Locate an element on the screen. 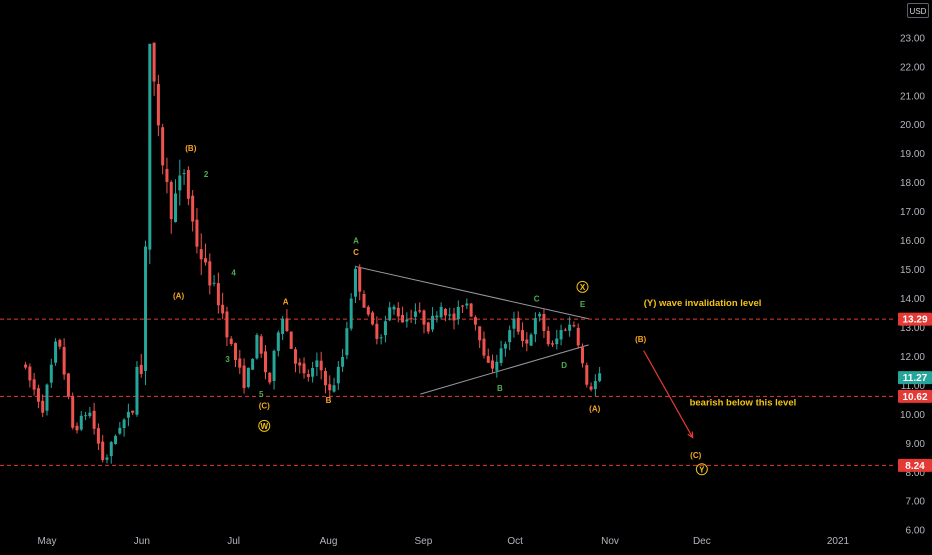 Image resolution: width=932 pixels, height=555 pixels. wave-label-14: D is located at coordinates (564, 365).